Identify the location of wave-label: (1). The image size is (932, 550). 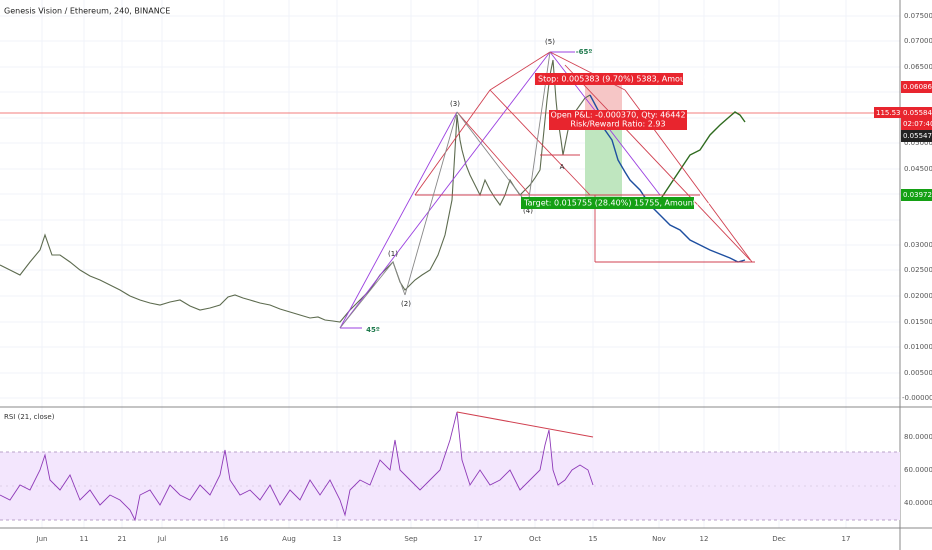
(393, 254).